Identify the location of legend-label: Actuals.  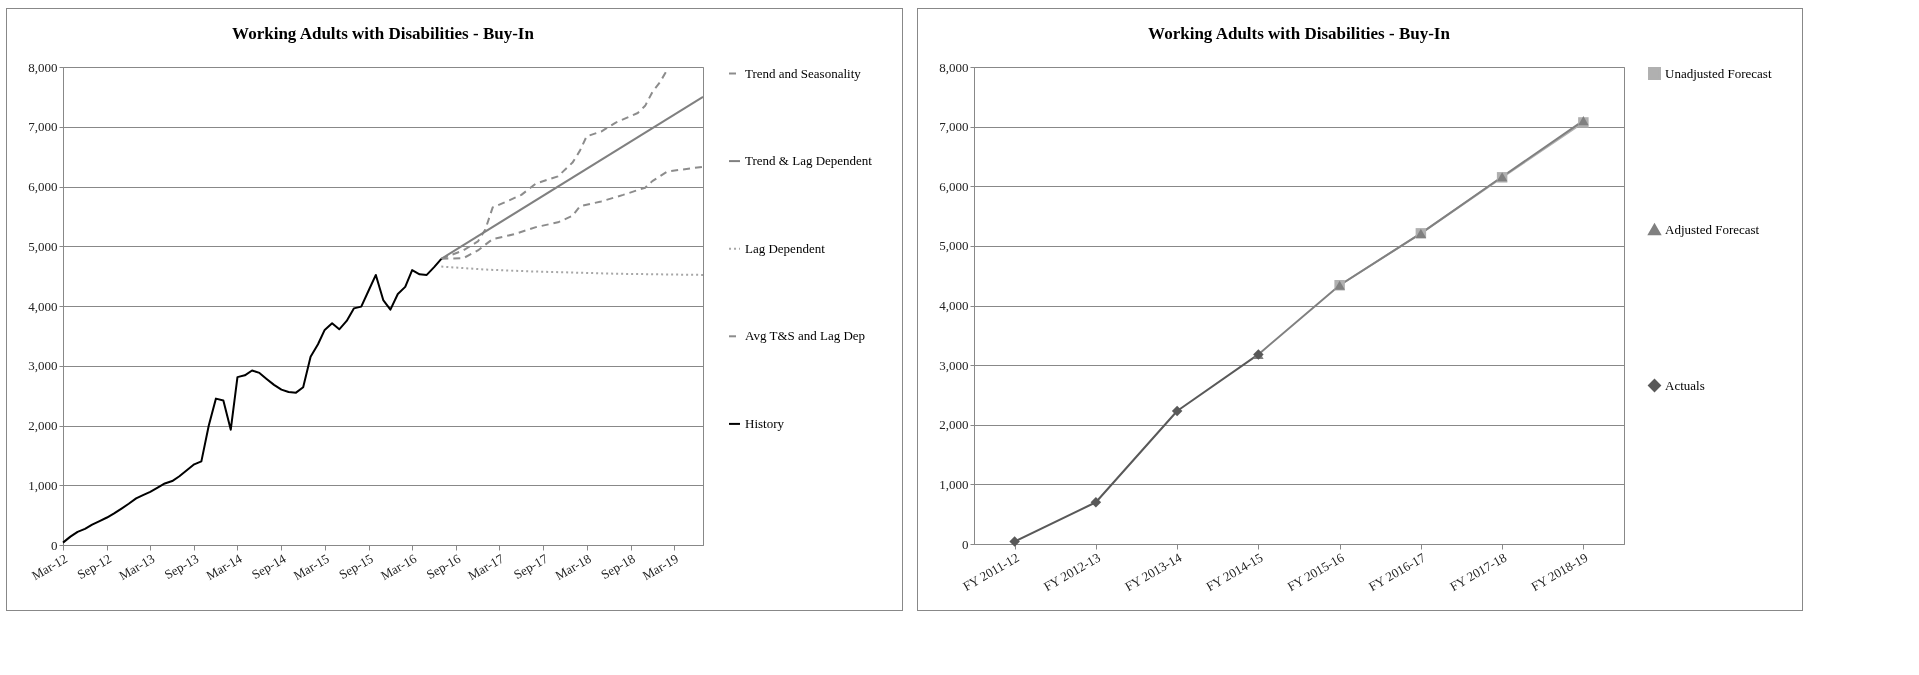
(1685, 385).